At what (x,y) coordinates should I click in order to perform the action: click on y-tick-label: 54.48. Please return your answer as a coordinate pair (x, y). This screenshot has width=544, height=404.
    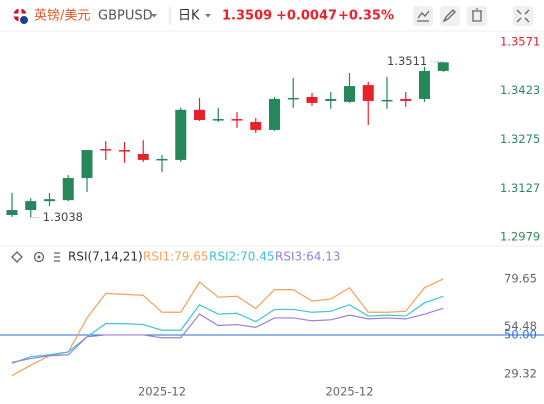
    Looking at the image, I should click on (520, 326).